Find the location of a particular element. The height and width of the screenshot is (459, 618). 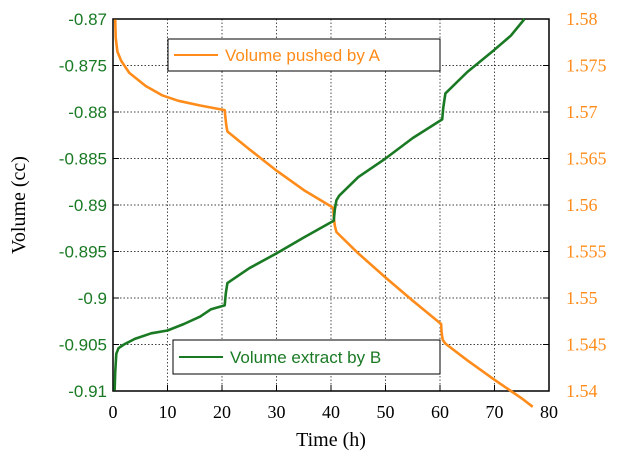

y-axis-label-left: Volume (cc) is located at coordinates (19, 205).